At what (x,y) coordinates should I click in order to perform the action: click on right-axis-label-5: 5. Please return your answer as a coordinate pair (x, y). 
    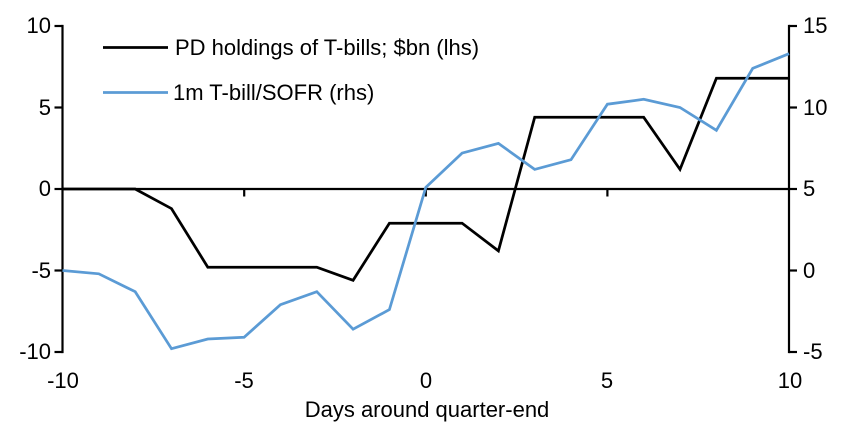
    Looking at the image, I should click on (809, 188).